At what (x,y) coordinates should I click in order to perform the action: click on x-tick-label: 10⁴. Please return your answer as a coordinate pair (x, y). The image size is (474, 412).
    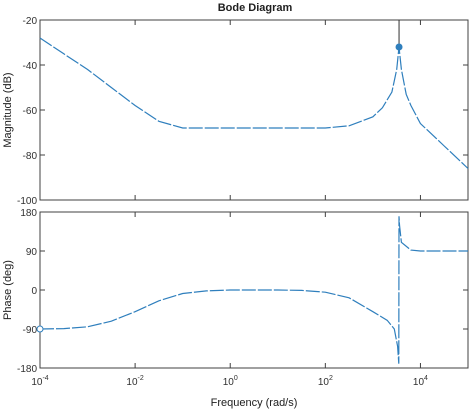
    Looking at the image, I should click on (420, 381).